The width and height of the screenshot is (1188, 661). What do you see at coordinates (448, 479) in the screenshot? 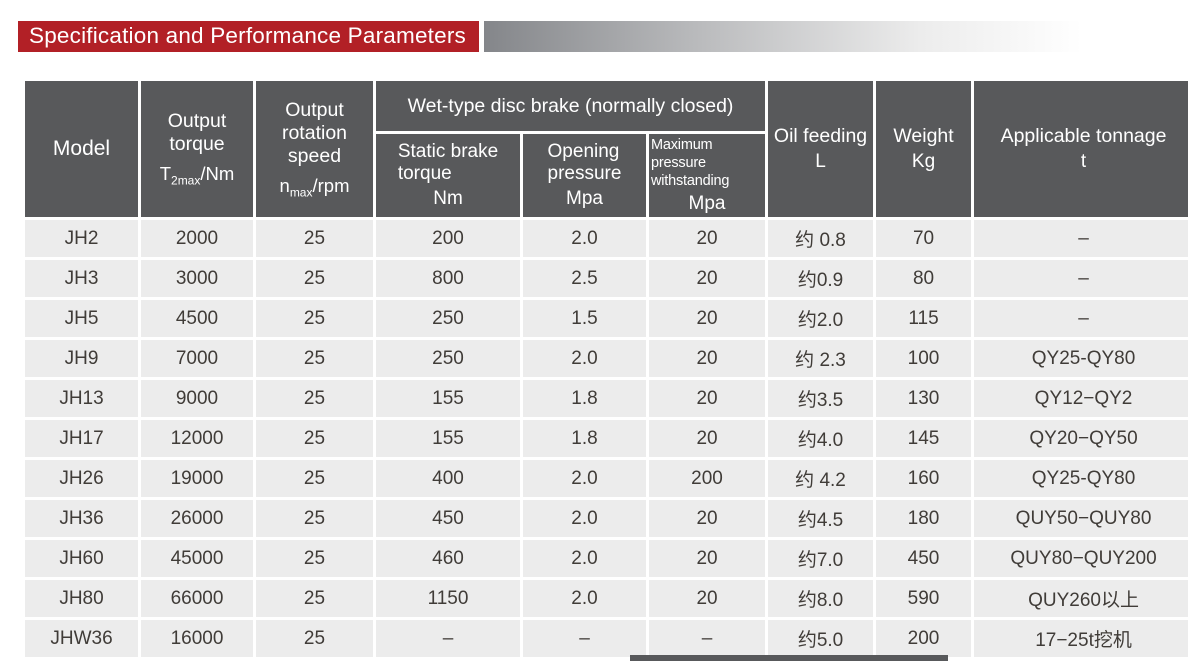
I see `cell-static-brake: 400` at bounding box center [448, 479].